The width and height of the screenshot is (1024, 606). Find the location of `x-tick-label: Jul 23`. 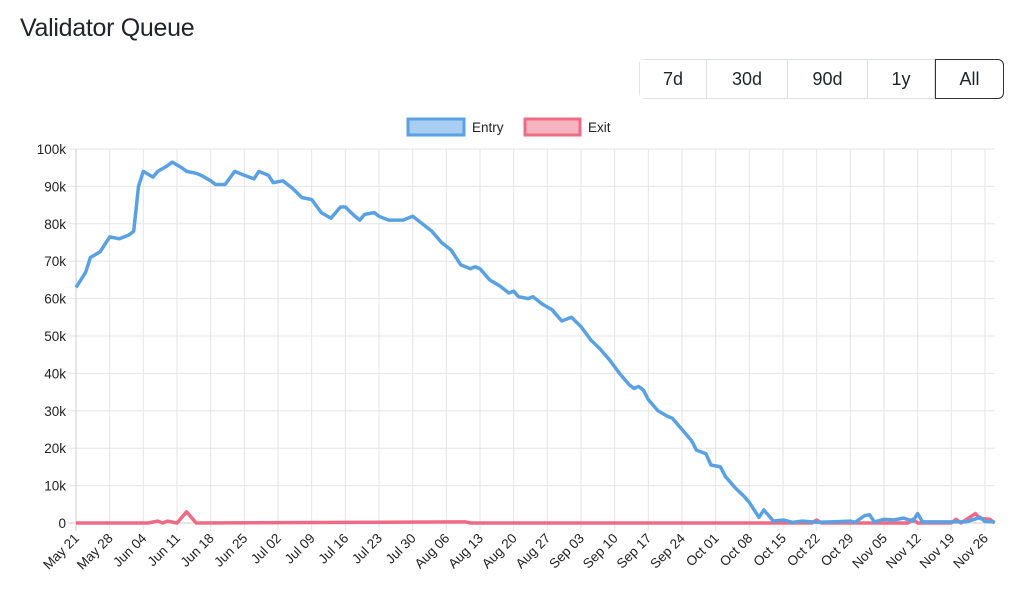

x-tick-label: Jul 23 is located at coordinates (367, 549).